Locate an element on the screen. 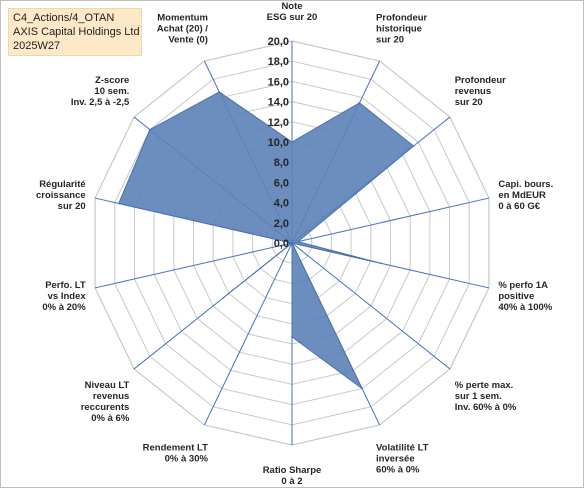 The height and width of the screenshot is (488, 584). tick-label-0: 0,0 is located at coordinates (281, 244).